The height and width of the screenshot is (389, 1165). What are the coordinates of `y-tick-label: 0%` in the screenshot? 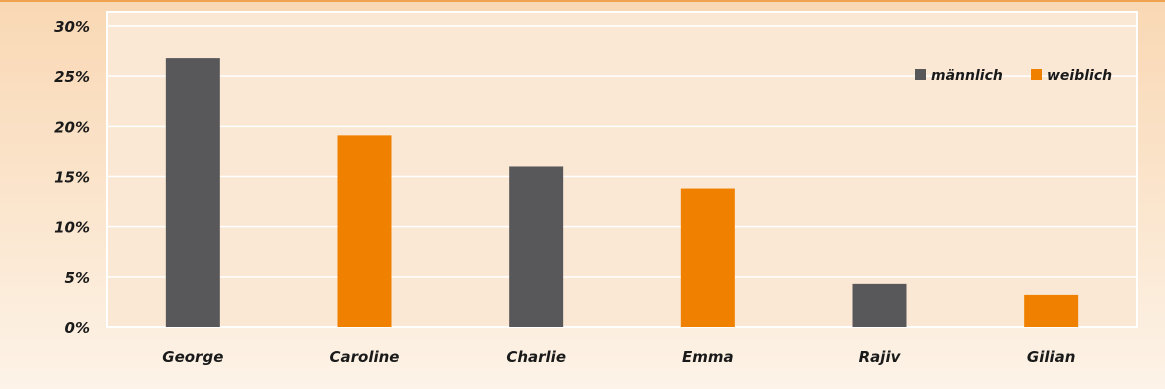 It's located at (77, 328).